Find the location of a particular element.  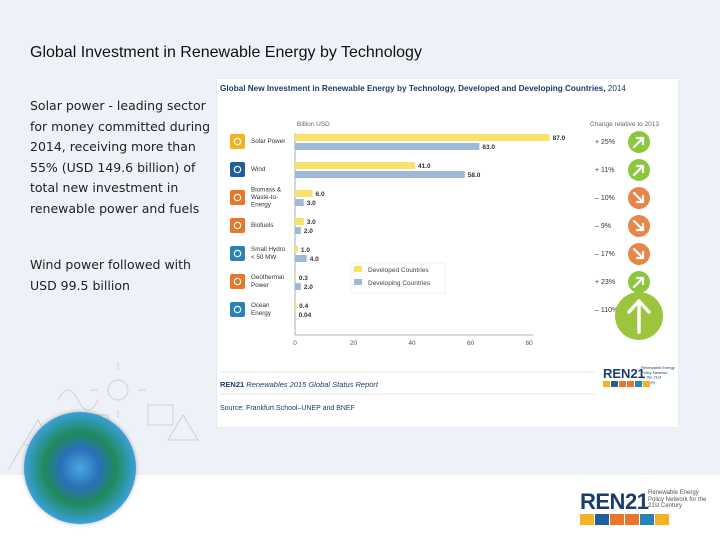

category-label: Ocean is located at coordinates (260, 305).